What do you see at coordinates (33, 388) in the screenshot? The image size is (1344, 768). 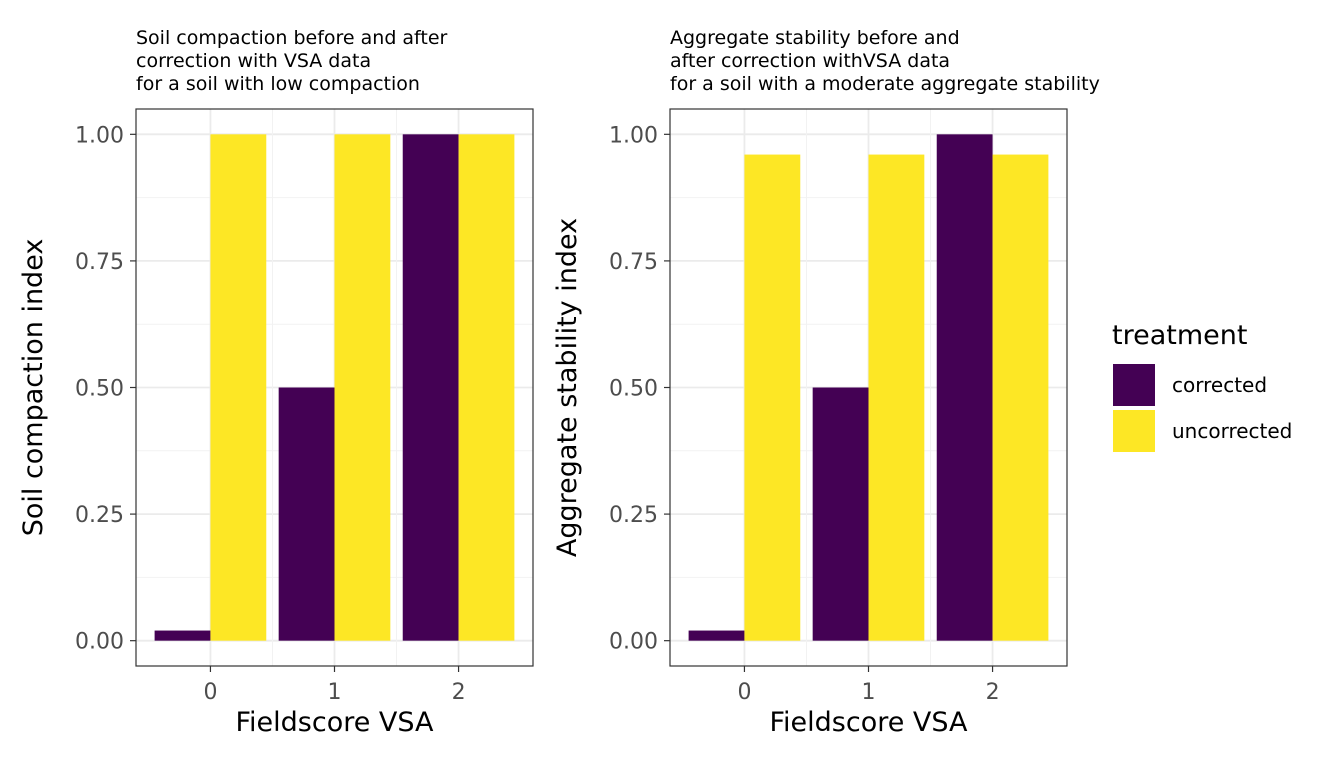 I see `y-axis-title: Soil compaction index` at bounding box center [33, 388].